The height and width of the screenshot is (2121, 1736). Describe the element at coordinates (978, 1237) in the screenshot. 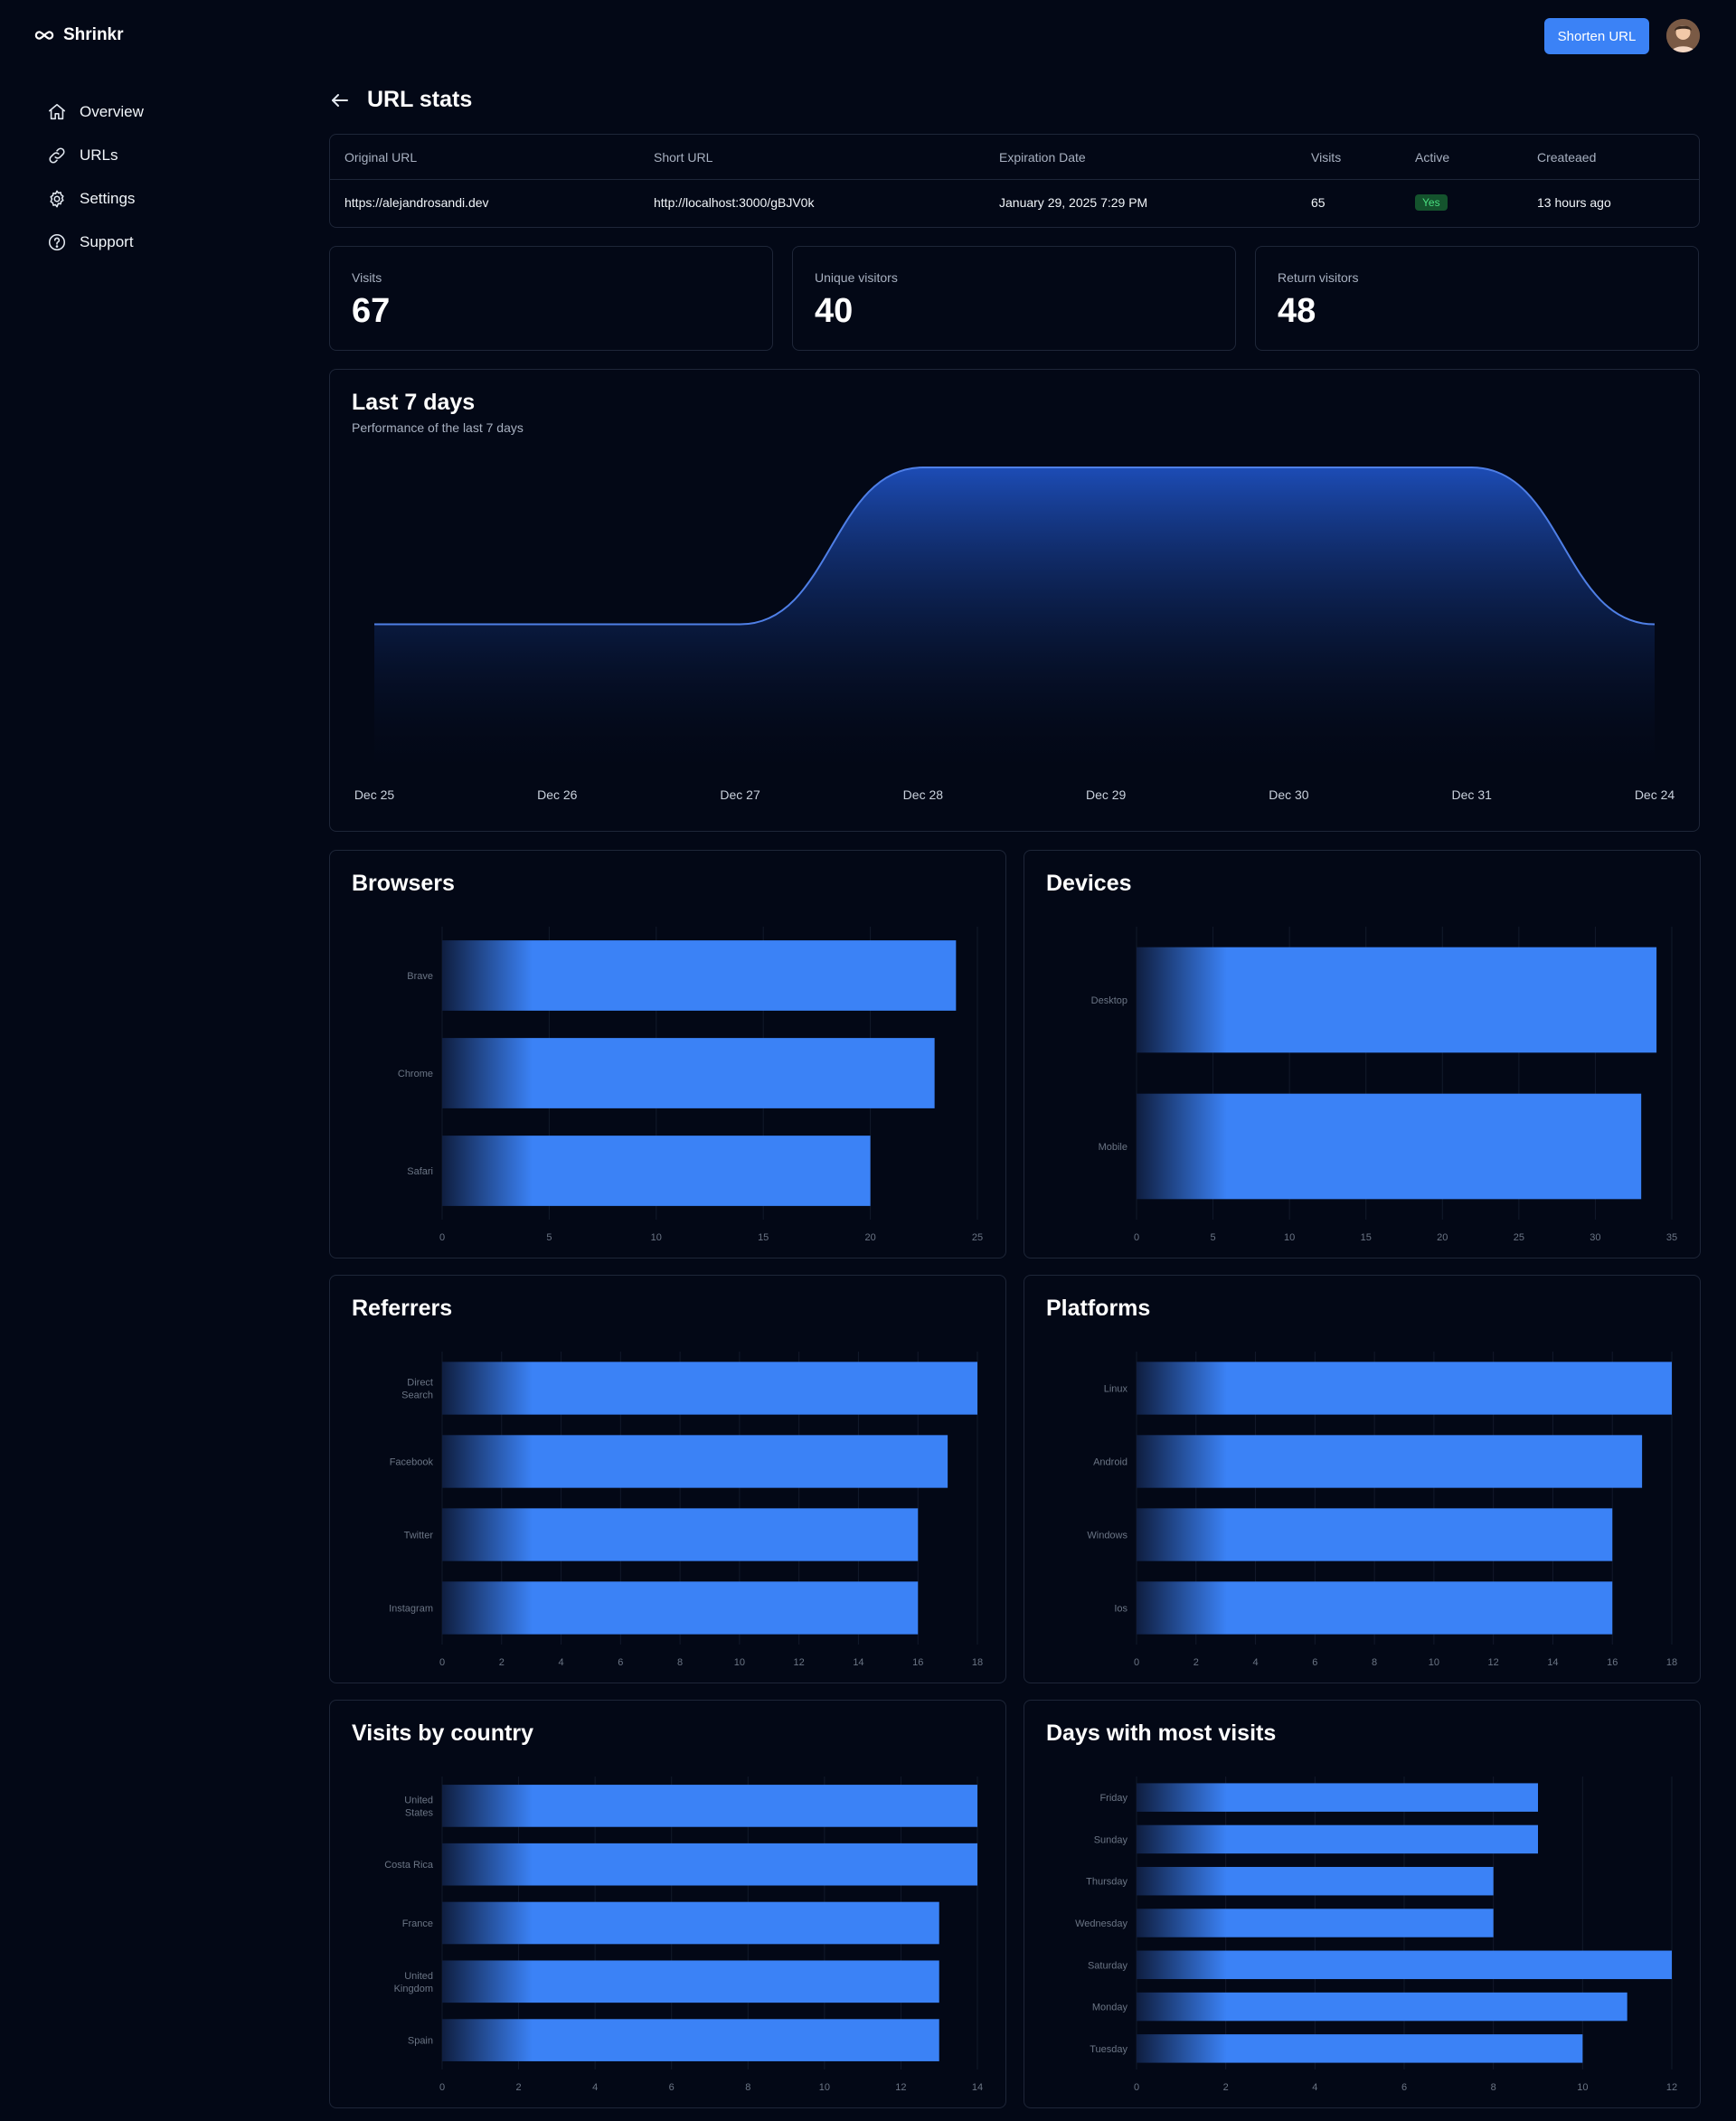

I see `x-tick-label: 25` at that location.